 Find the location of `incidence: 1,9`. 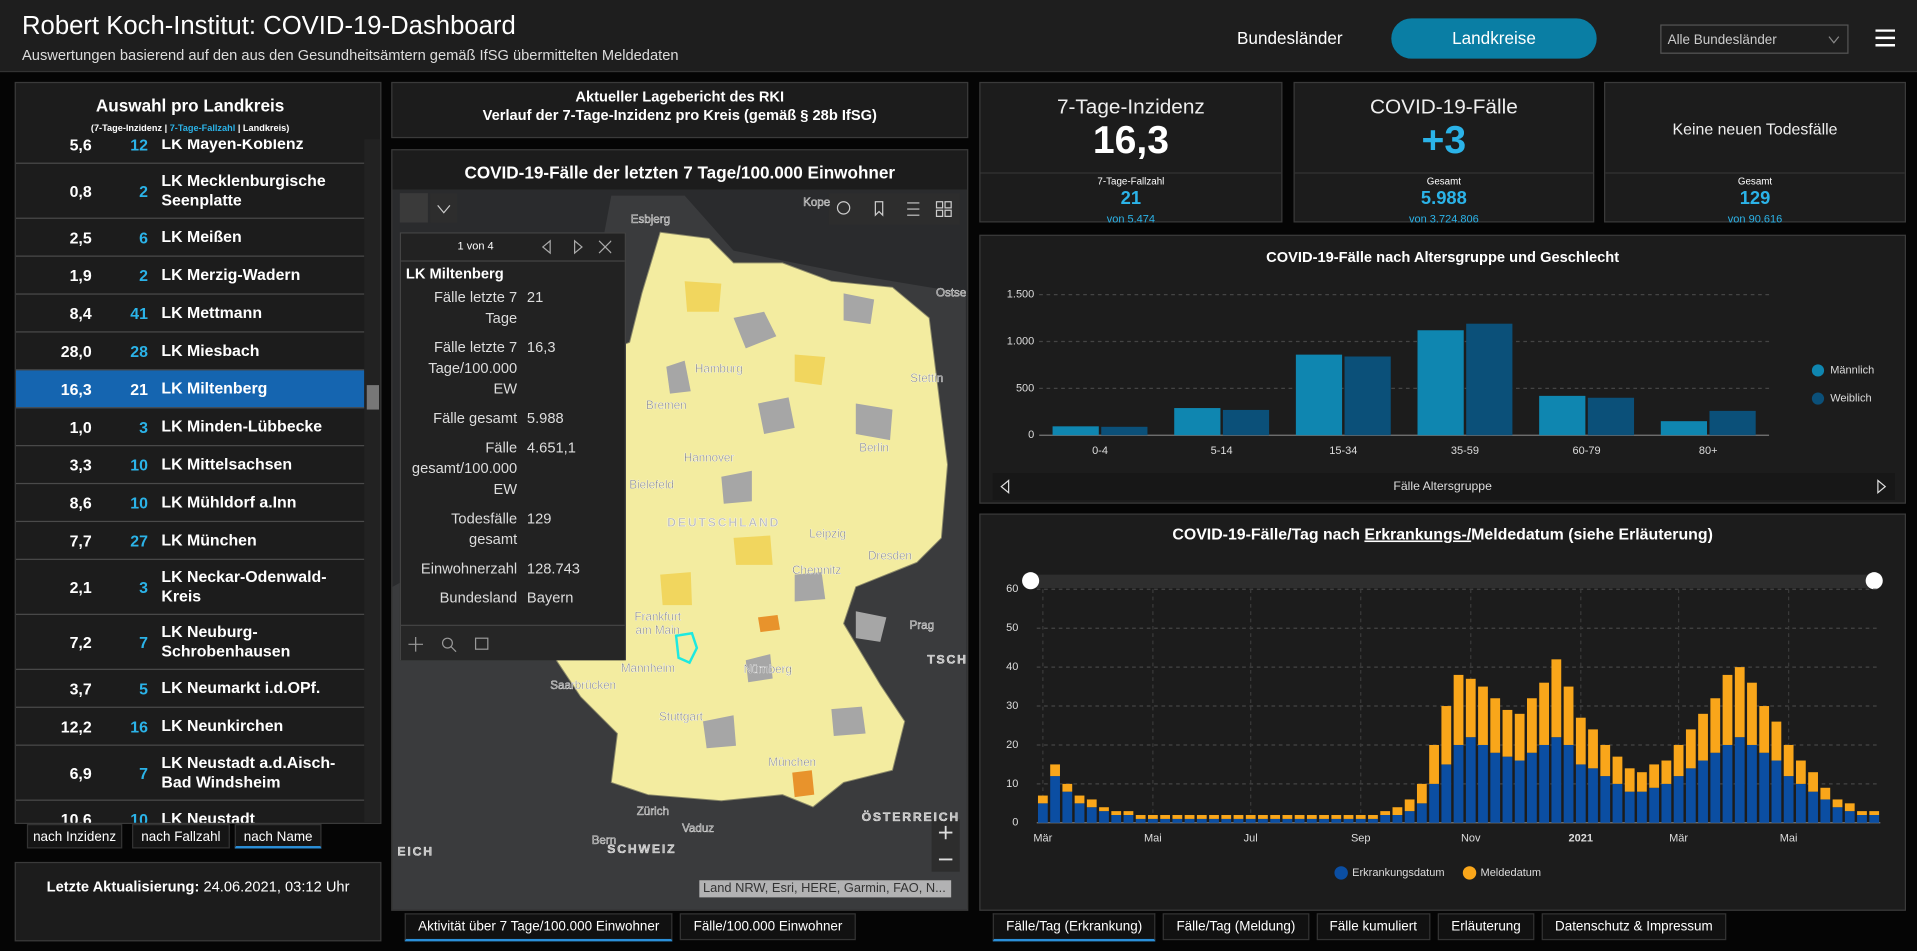

incidence: 1,9 is located at coordinates (80, 275).